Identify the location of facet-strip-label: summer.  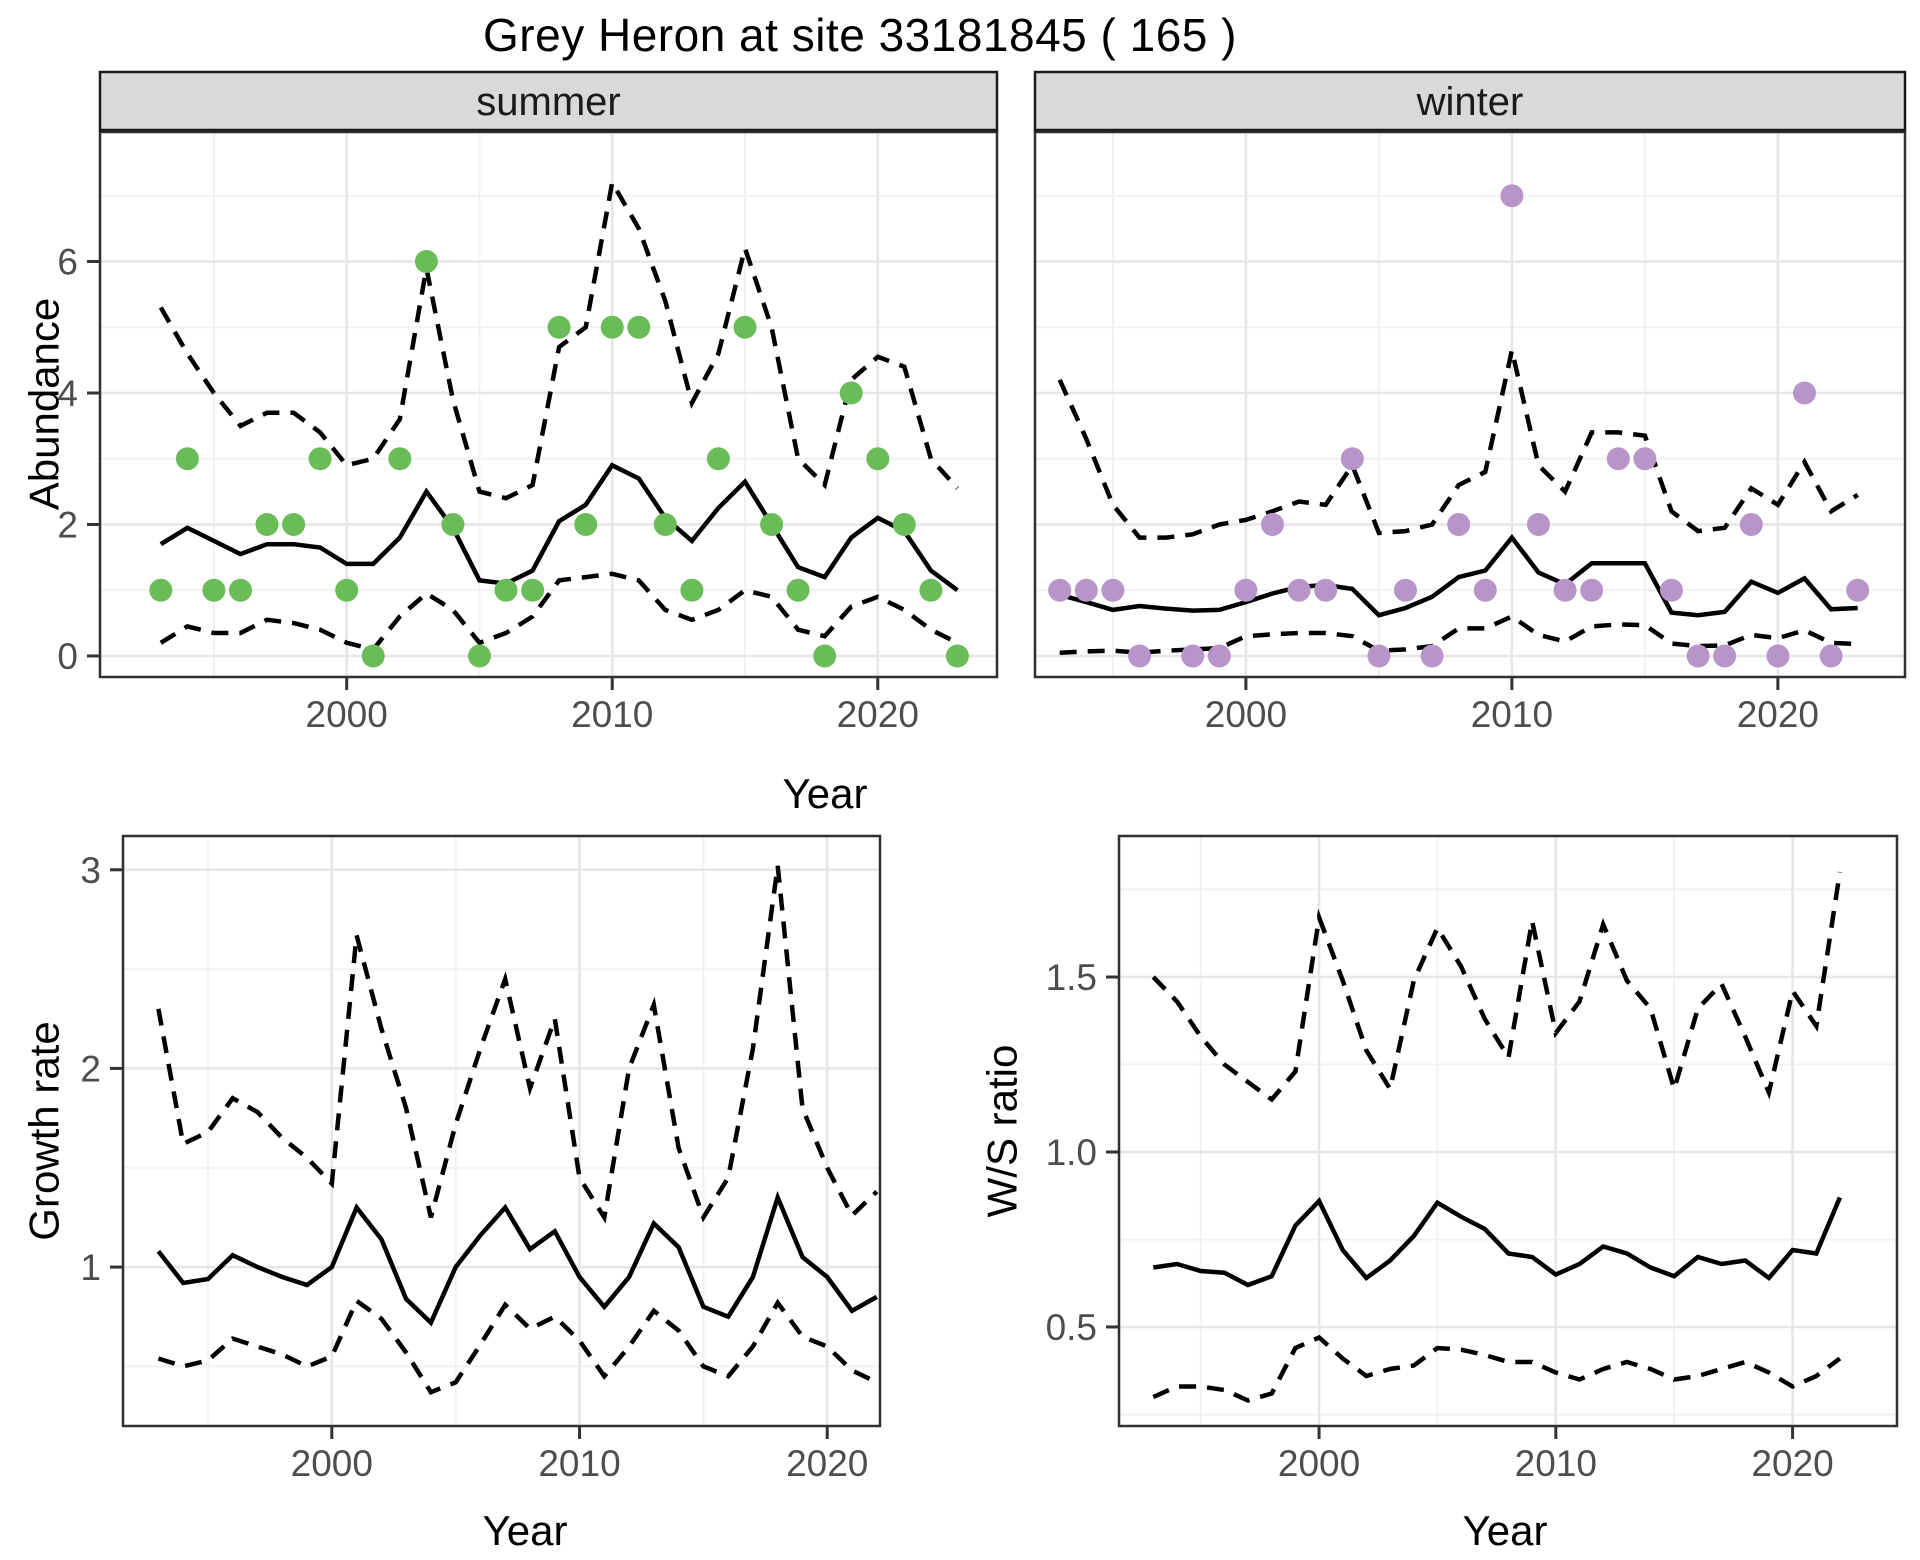
(548, 102).